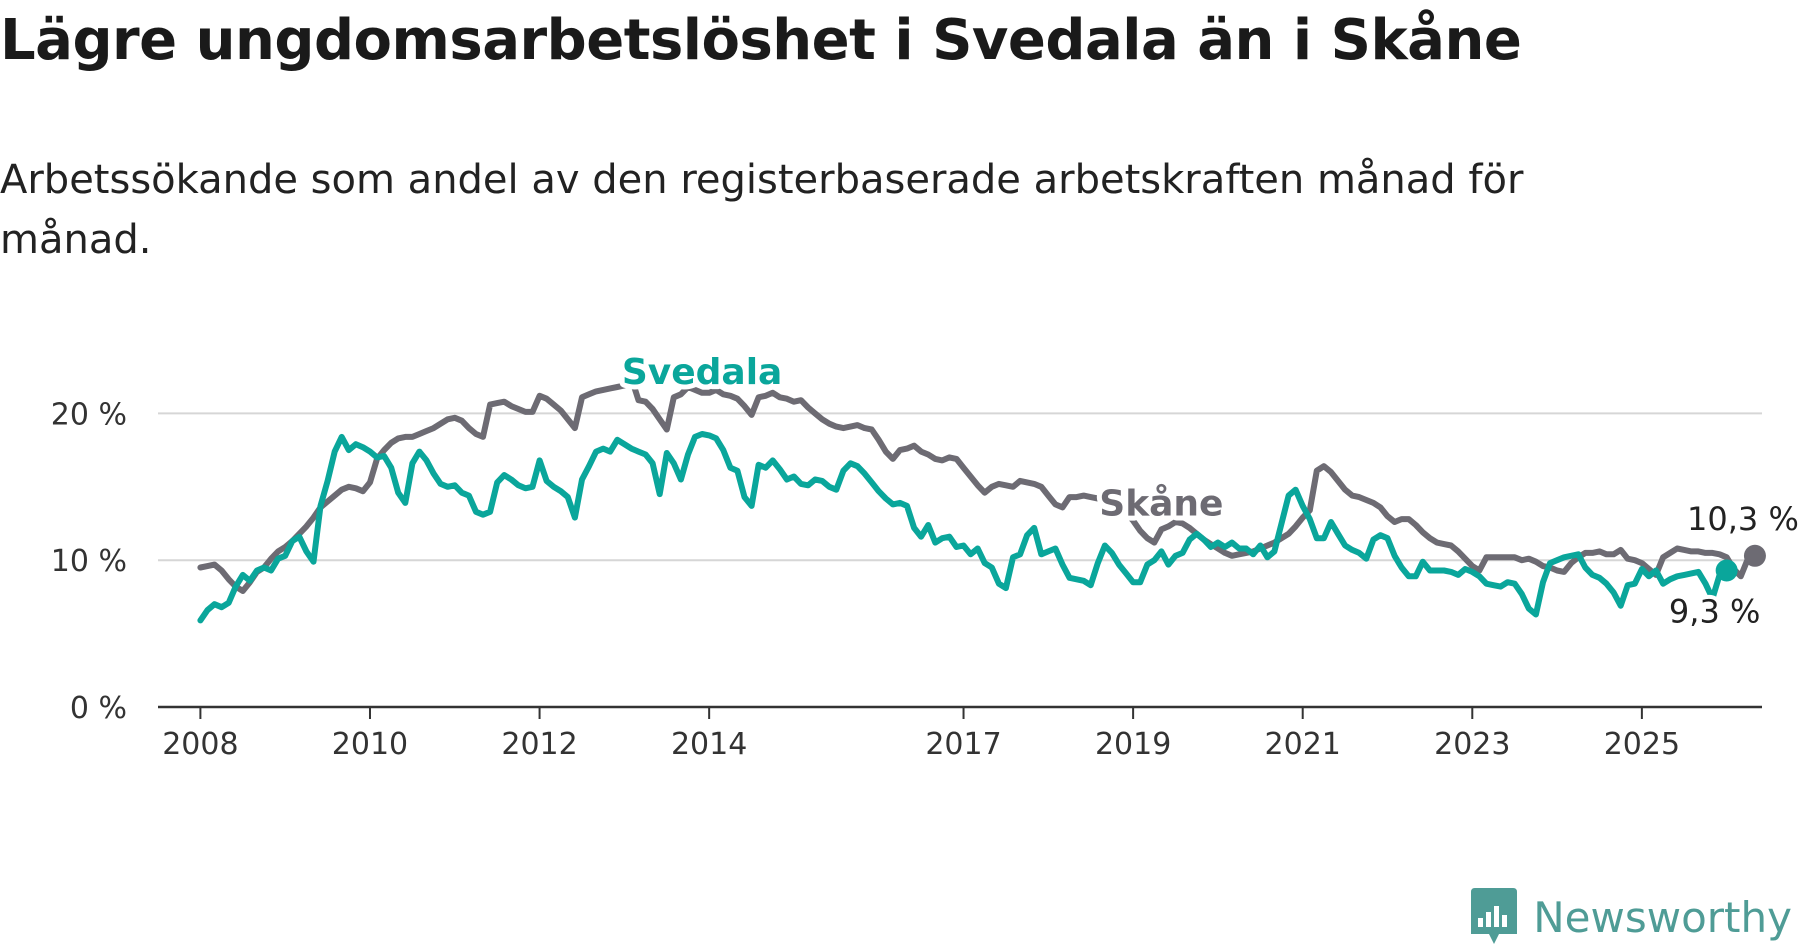 The image size is (1800, 948). Describe the element at coordinates (539, 744) in the screenshot. I see `x-tick-label: 2012` at that location.